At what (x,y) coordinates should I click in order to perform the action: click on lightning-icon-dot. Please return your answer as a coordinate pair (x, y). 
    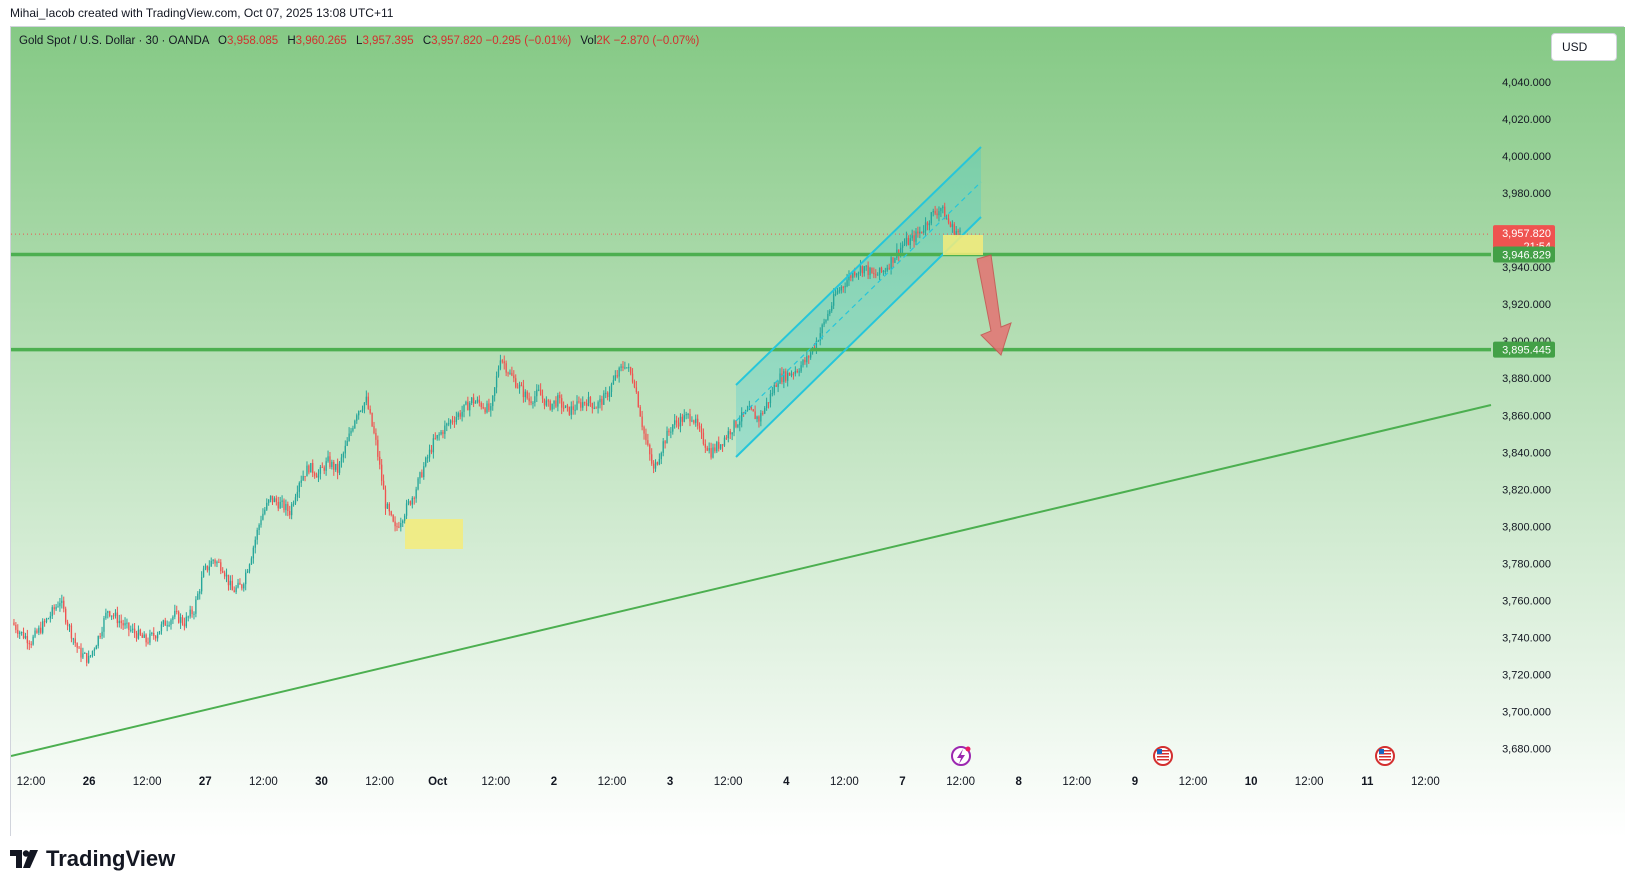
    Looking at the image, I should click on (968, 749).